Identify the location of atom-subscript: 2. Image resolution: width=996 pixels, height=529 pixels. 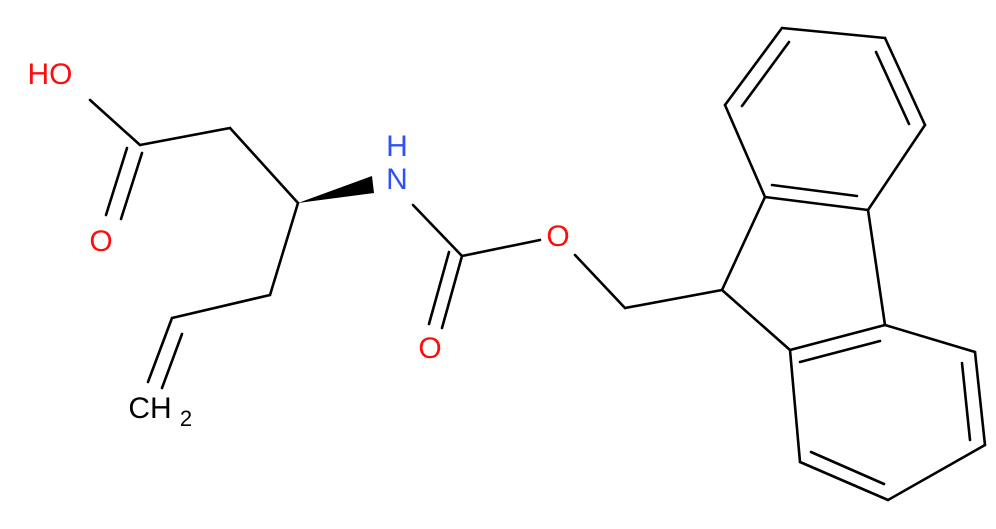
(186, 418).